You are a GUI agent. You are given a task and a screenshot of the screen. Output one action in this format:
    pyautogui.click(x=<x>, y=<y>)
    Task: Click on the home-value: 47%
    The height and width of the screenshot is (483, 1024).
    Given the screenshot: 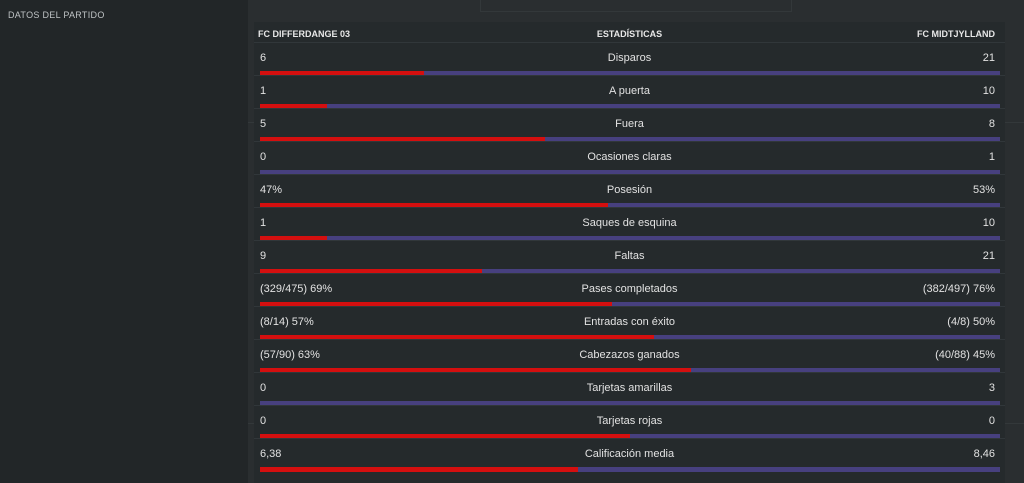 What is the action you would take?
    pyautogui.click(x=271, y=190)
    